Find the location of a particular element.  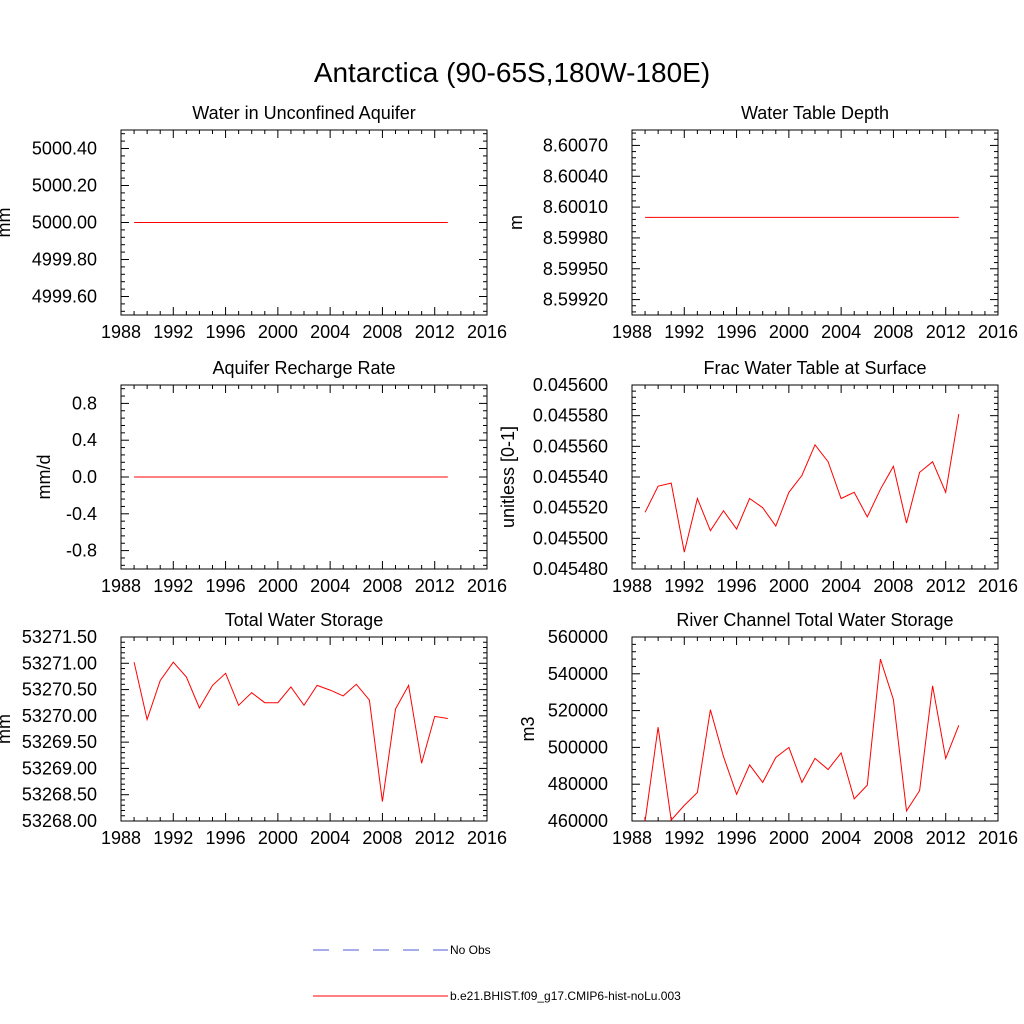

y-tick-label: 500000 is located at coordinates (578, 747).